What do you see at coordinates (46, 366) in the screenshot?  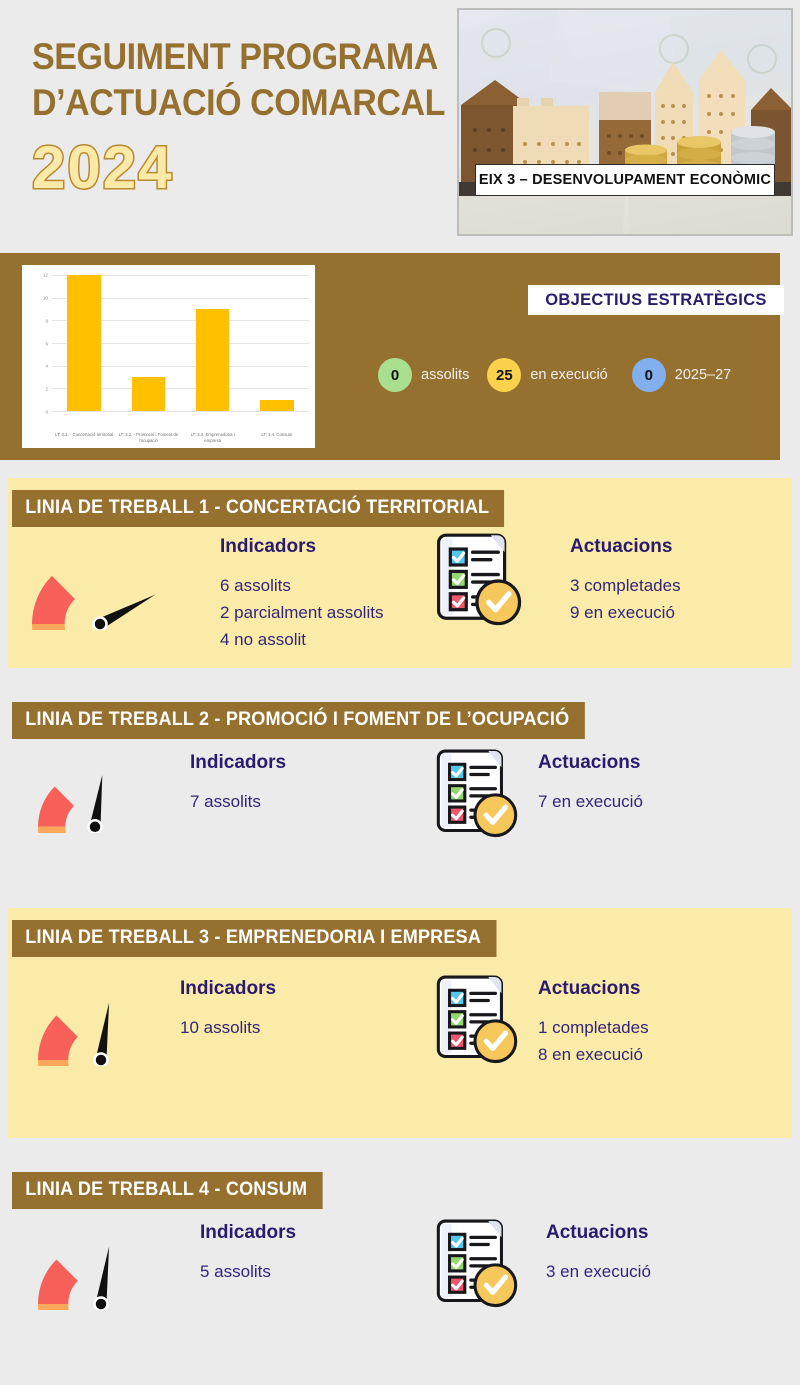 I see `chart-y-tick: 4` at bounding box center [46, 366].